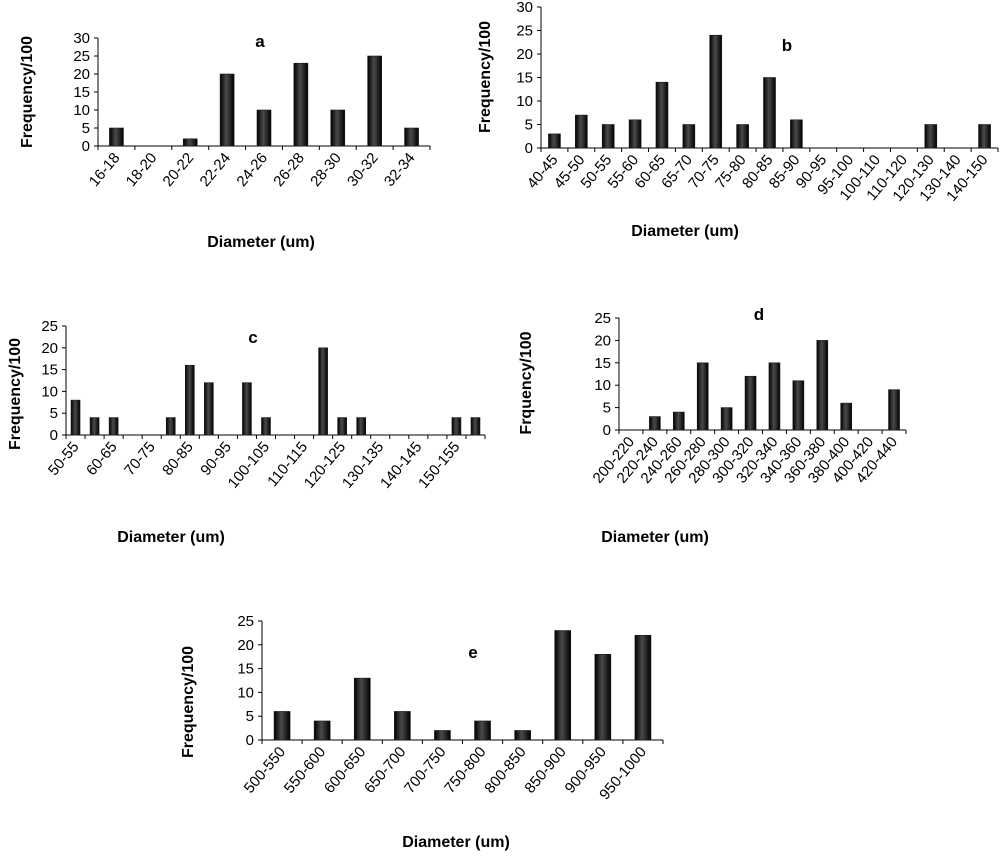 This screenshot has height=858, width=1000. I want to click on panel-a-x-tick-label: 32-34, so click(400, 170).